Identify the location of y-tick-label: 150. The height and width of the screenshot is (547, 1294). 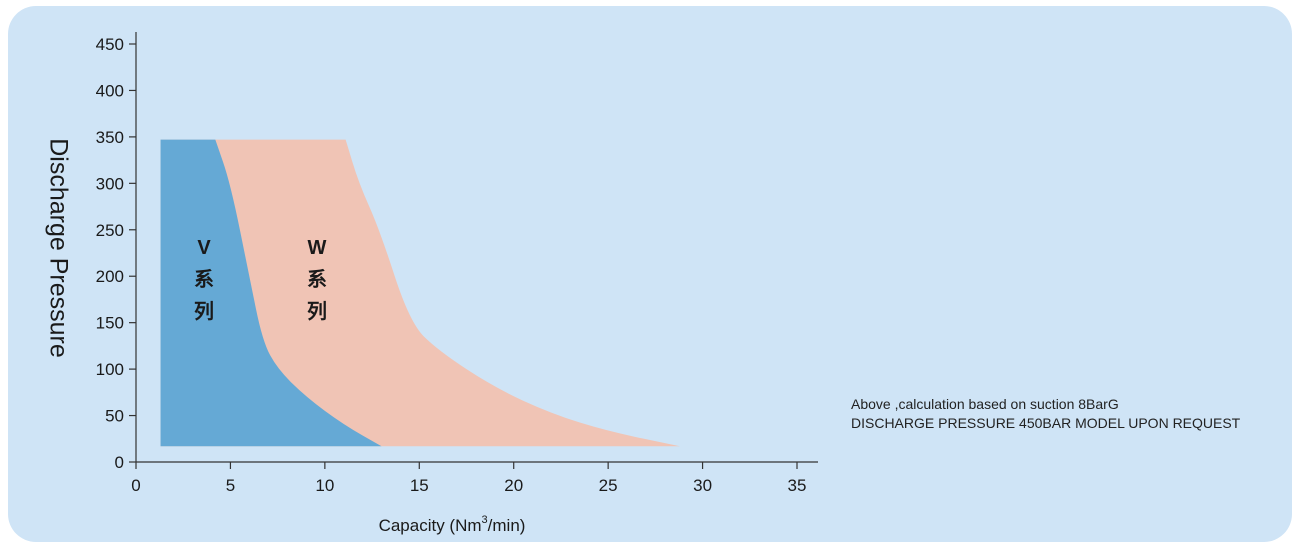
(110, 323).